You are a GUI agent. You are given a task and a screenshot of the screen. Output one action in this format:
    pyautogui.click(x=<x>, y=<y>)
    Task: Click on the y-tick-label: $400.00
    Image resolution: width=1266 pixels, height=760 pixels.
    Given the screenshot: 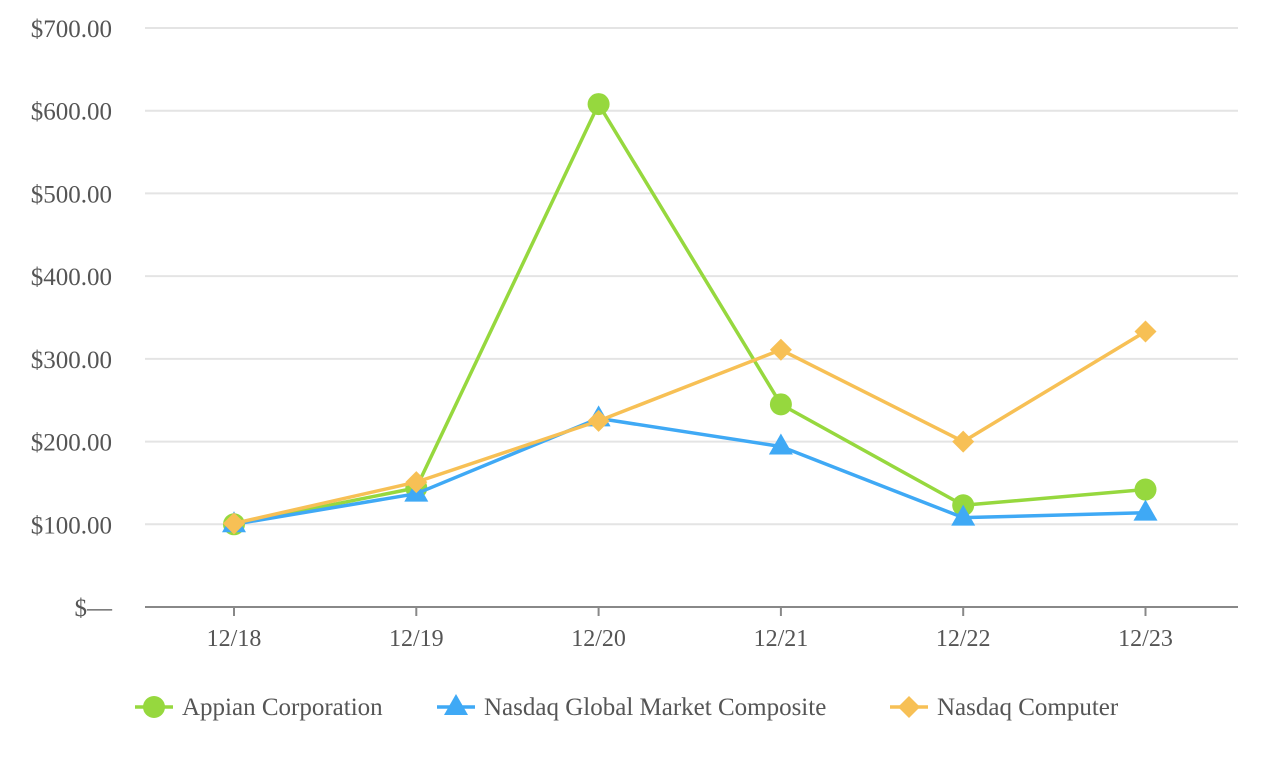 What is the action you would take?
    pyautogui.click(x=71, y=277)
    